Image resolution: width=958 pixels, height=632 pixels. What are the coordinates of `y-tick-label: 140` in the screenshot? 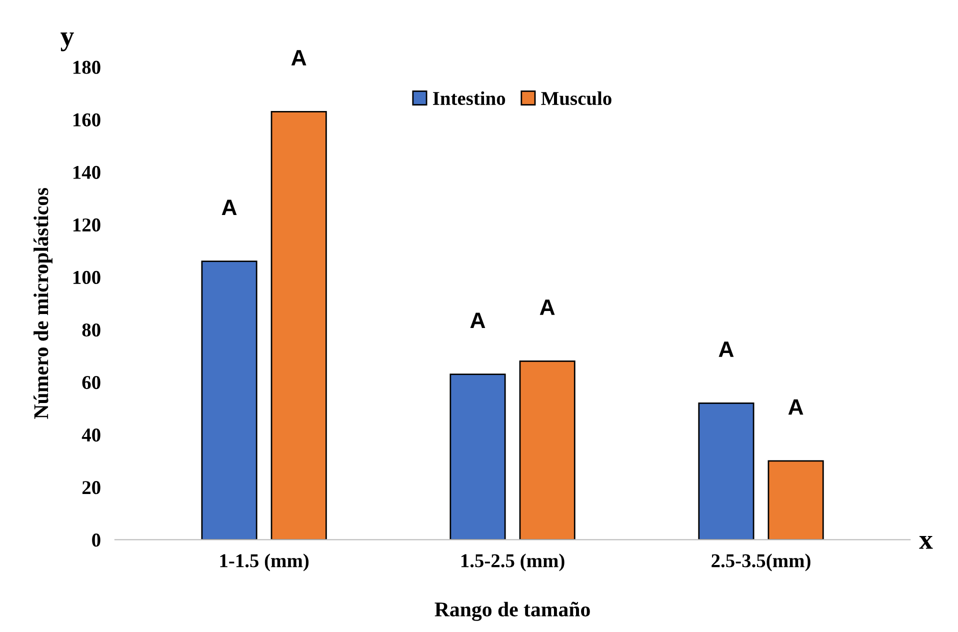 It's located at (86, 172).